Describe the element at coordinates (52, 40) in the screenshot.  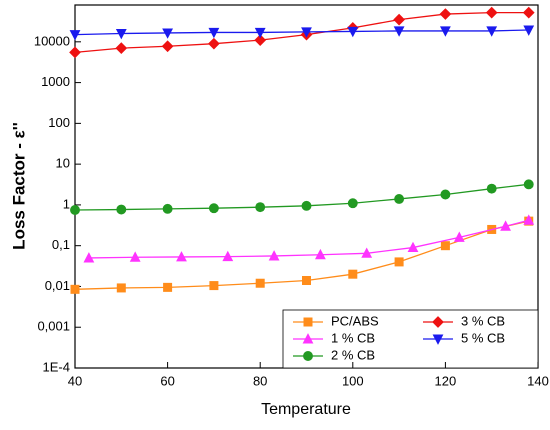
I see `y-tick-label: 10000` at that location.